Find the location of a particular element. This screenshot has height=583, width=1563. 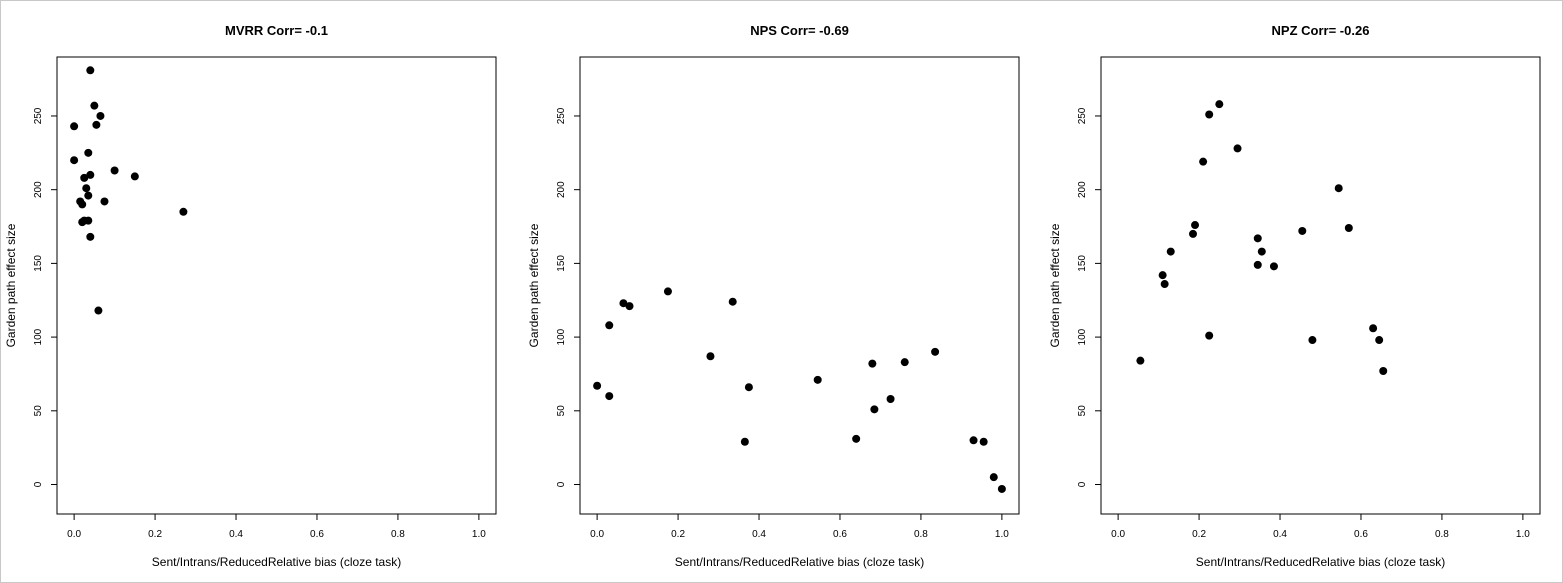

chart-title: MVRR Corr= -0.1 is located at coordinates (276, 30).